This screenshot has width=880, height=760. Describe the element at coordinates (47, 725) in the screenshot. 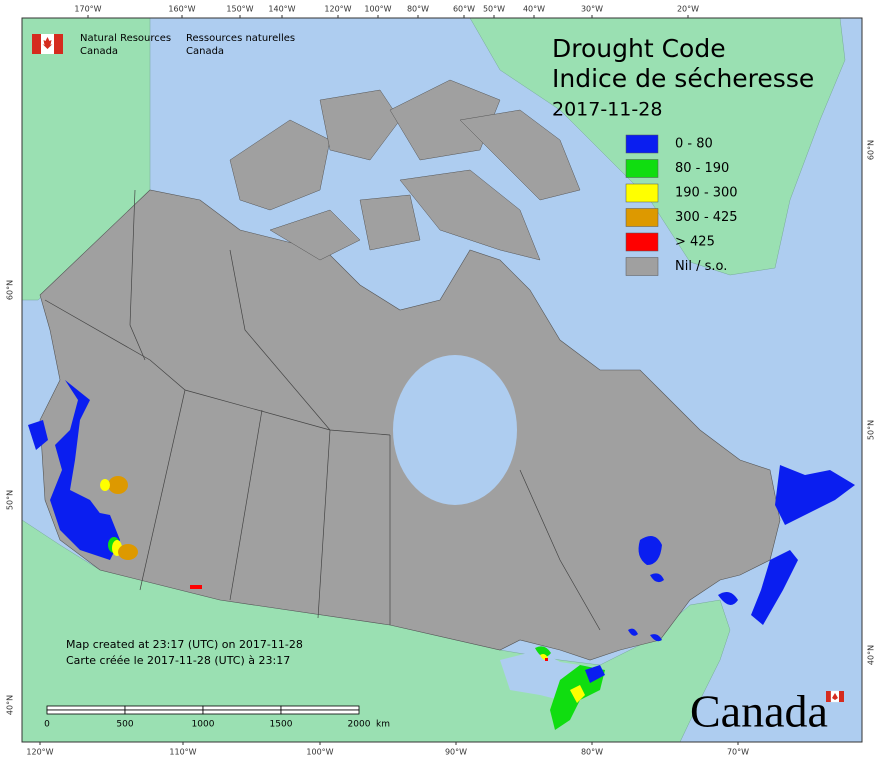

I see `scale-label: 0` at that location.